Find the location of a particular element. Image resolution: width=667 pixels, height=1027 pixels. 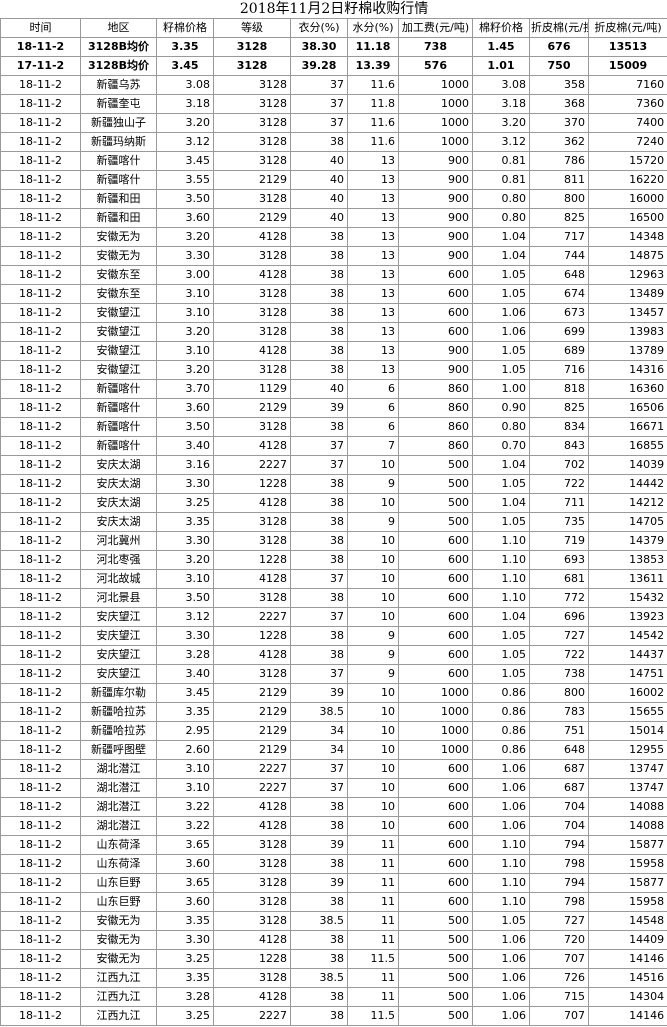

summary-cell: 1.45 is located at coordinates (501, 47).